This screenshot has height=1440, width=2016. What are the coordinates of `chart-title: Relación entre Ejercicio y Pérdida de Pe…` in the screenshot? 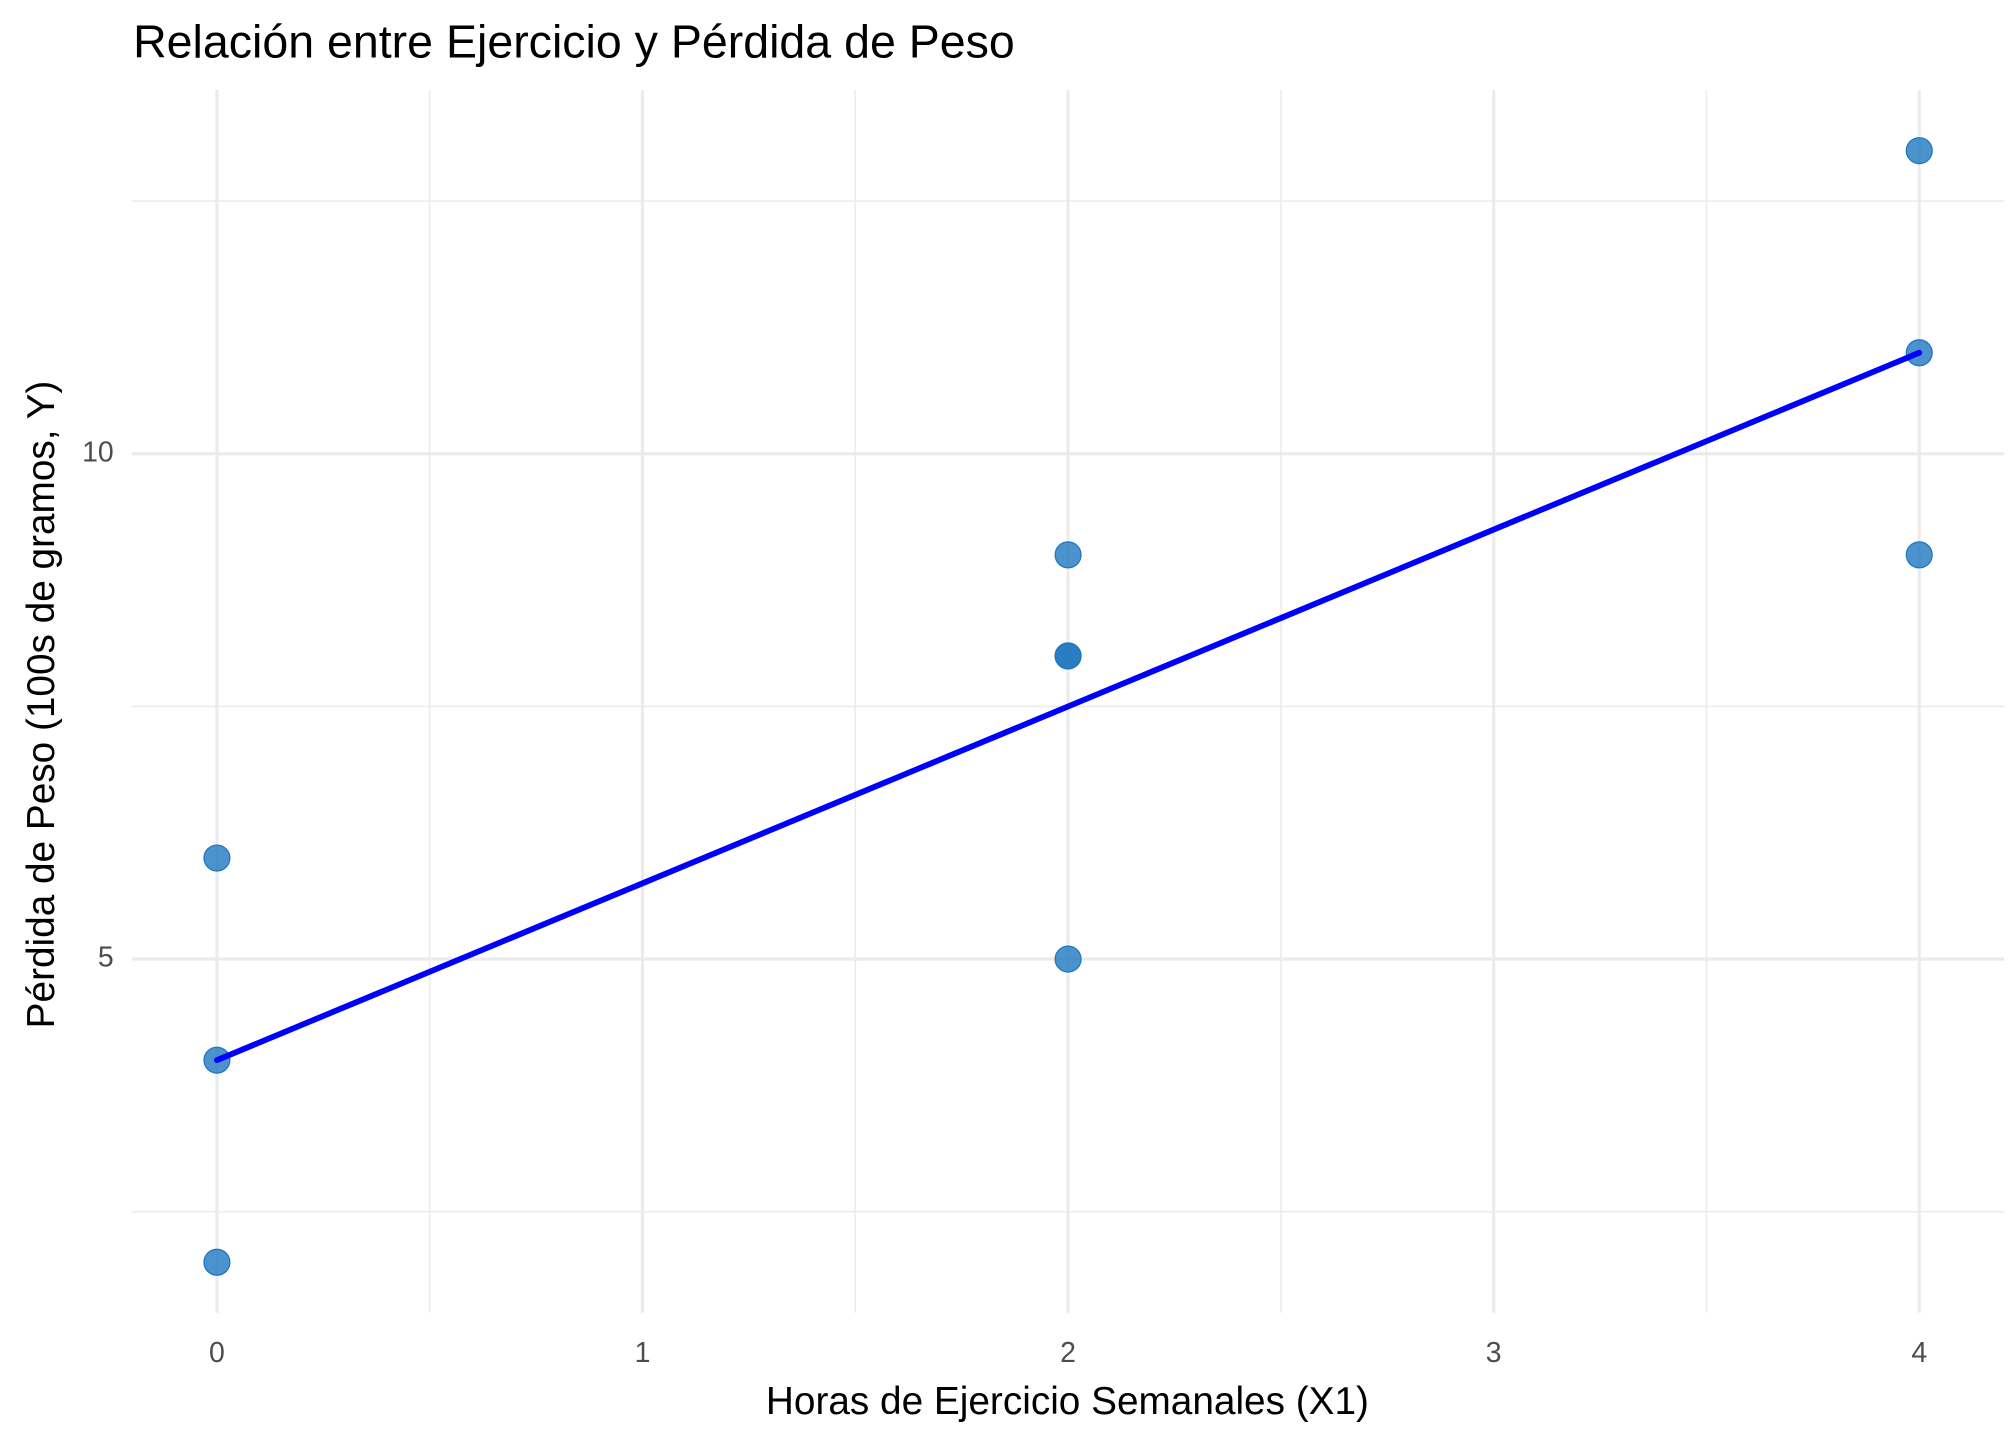 It's located at (574, 42).